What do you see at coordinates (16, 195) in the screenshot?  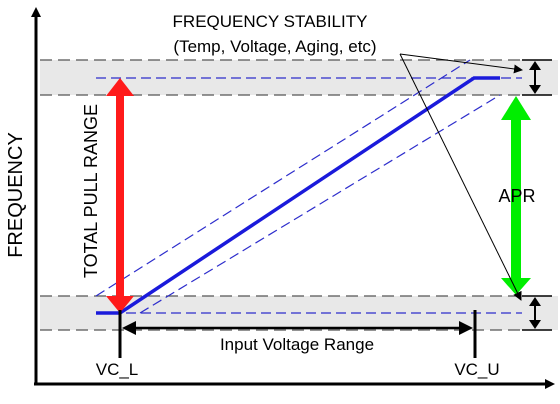 I see `y-axis-label: FREQUENCY` at bounding box center [16, 195].